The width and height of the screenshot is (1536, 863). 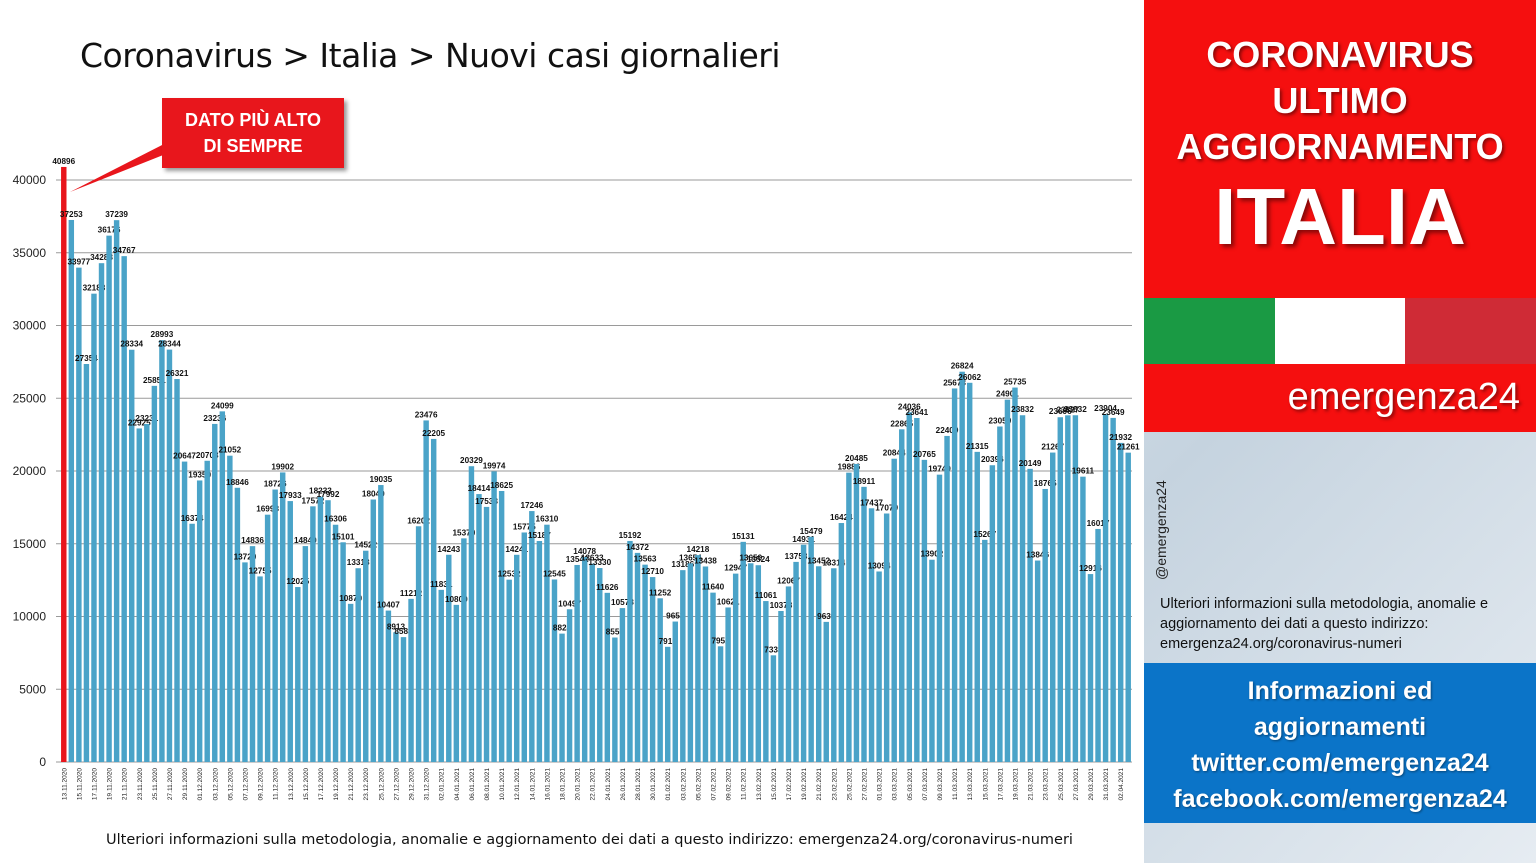 I want to click on x-tick-label: 31.03.2021, so click(x=1106, y=784).